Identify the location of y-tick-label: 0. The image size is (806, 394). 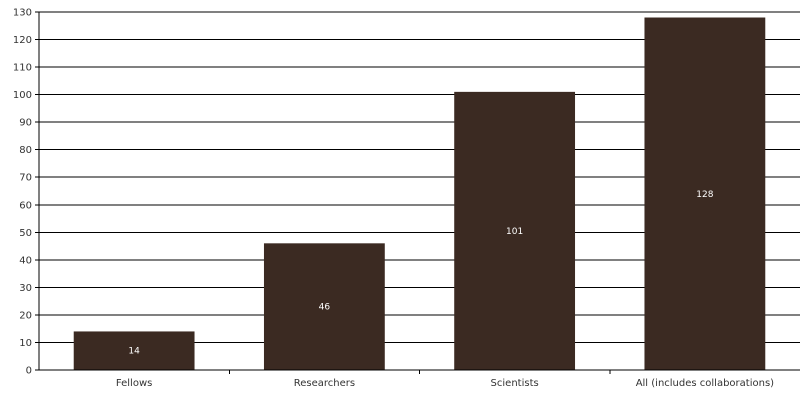
(29, 371).